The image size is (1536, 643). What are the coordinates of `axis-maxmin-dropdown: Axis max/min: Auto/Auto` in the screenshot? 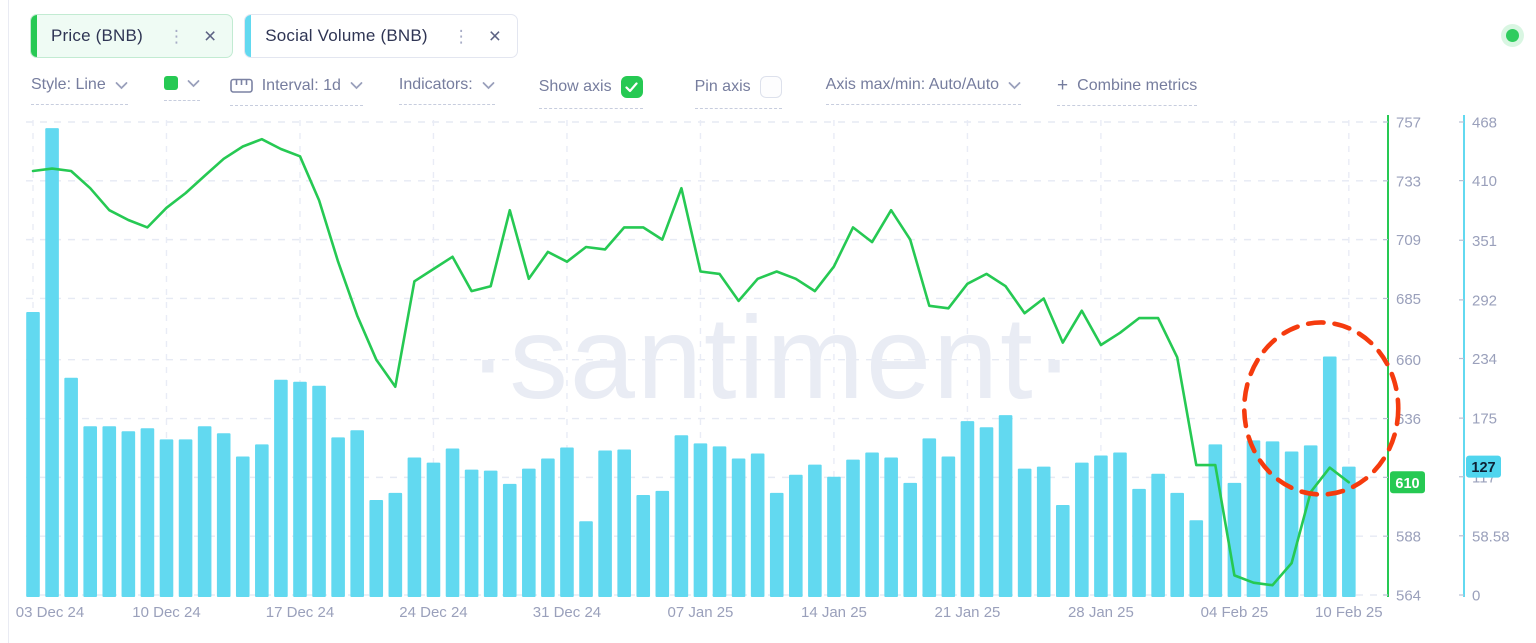 It's located at (923, 90).